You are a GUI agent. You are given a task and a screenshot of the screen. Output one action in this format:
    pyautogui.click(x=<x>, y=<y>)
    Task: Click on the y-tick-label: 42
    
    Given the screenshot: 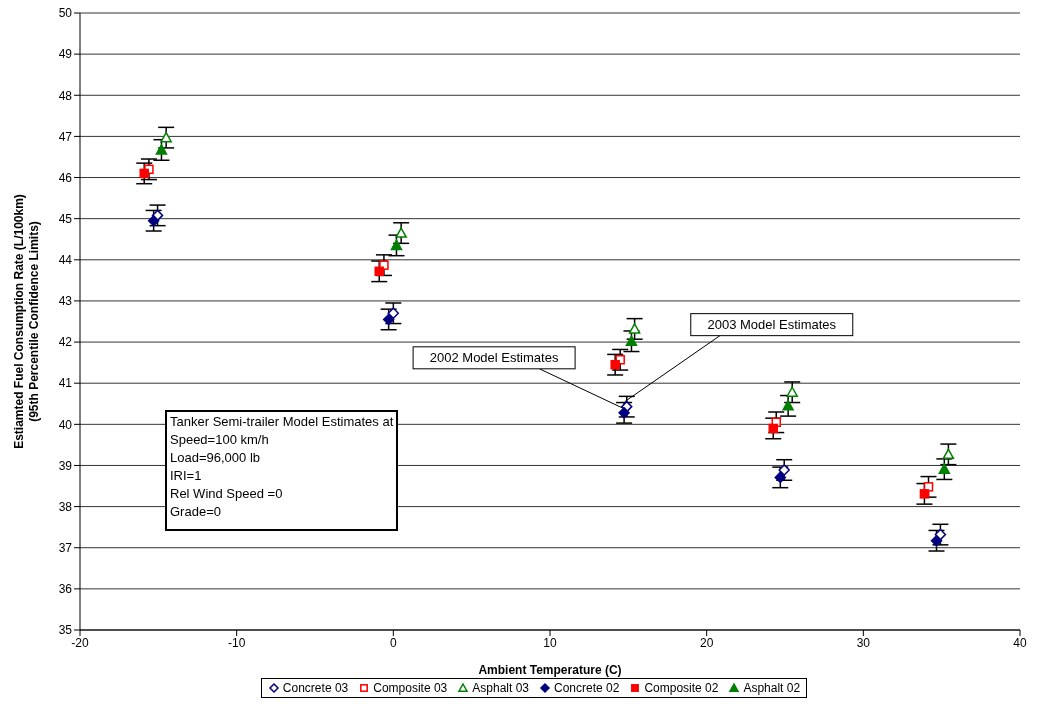 What is the action you would take?
    pyautogui.click(x=65, y=342)
    